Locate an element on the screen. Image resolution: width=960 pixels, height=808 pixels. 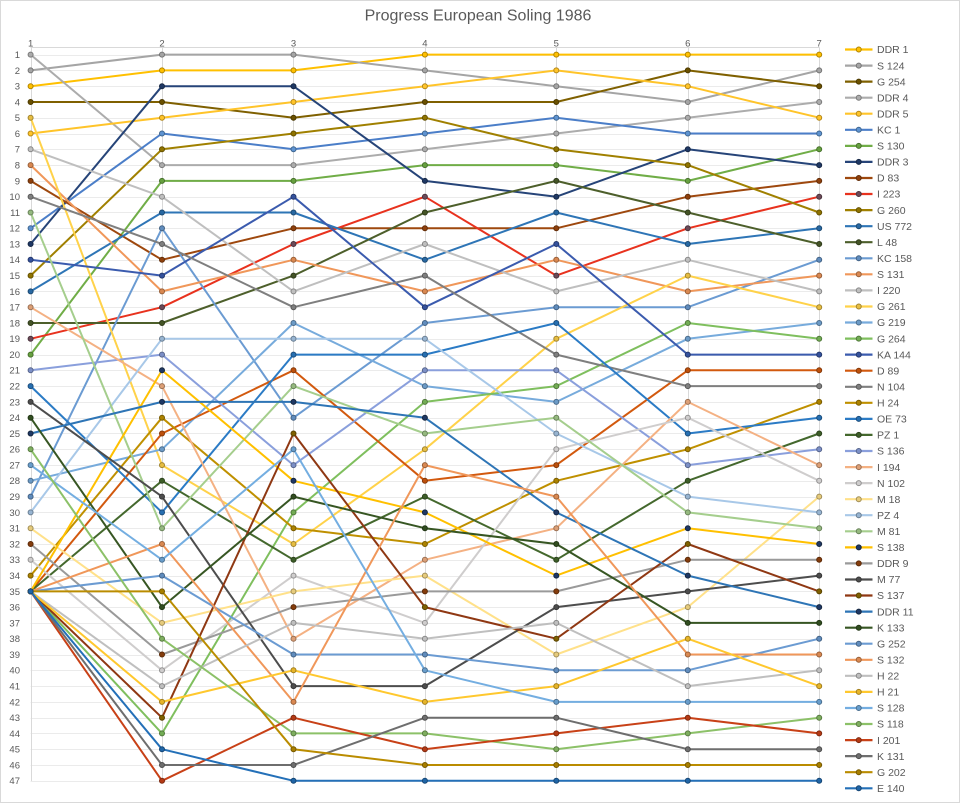
svg-text: S 118 is located at coordinates (890, 725).